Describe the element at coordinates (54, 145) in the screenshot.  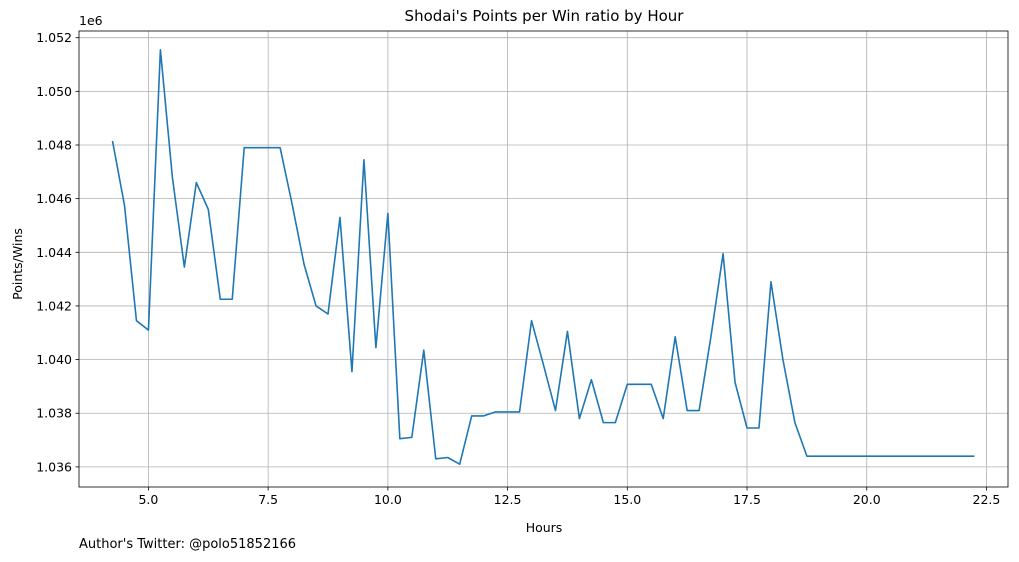
I see `y-tick-label: 1.048` at that location.